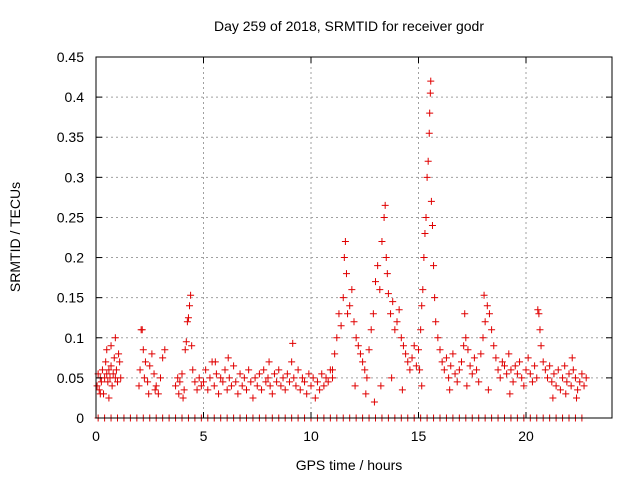  What do you see at coordinates (526, 436) in the screenshot?
I see `x-tick-label: 20` at bounding box center [526, 436].